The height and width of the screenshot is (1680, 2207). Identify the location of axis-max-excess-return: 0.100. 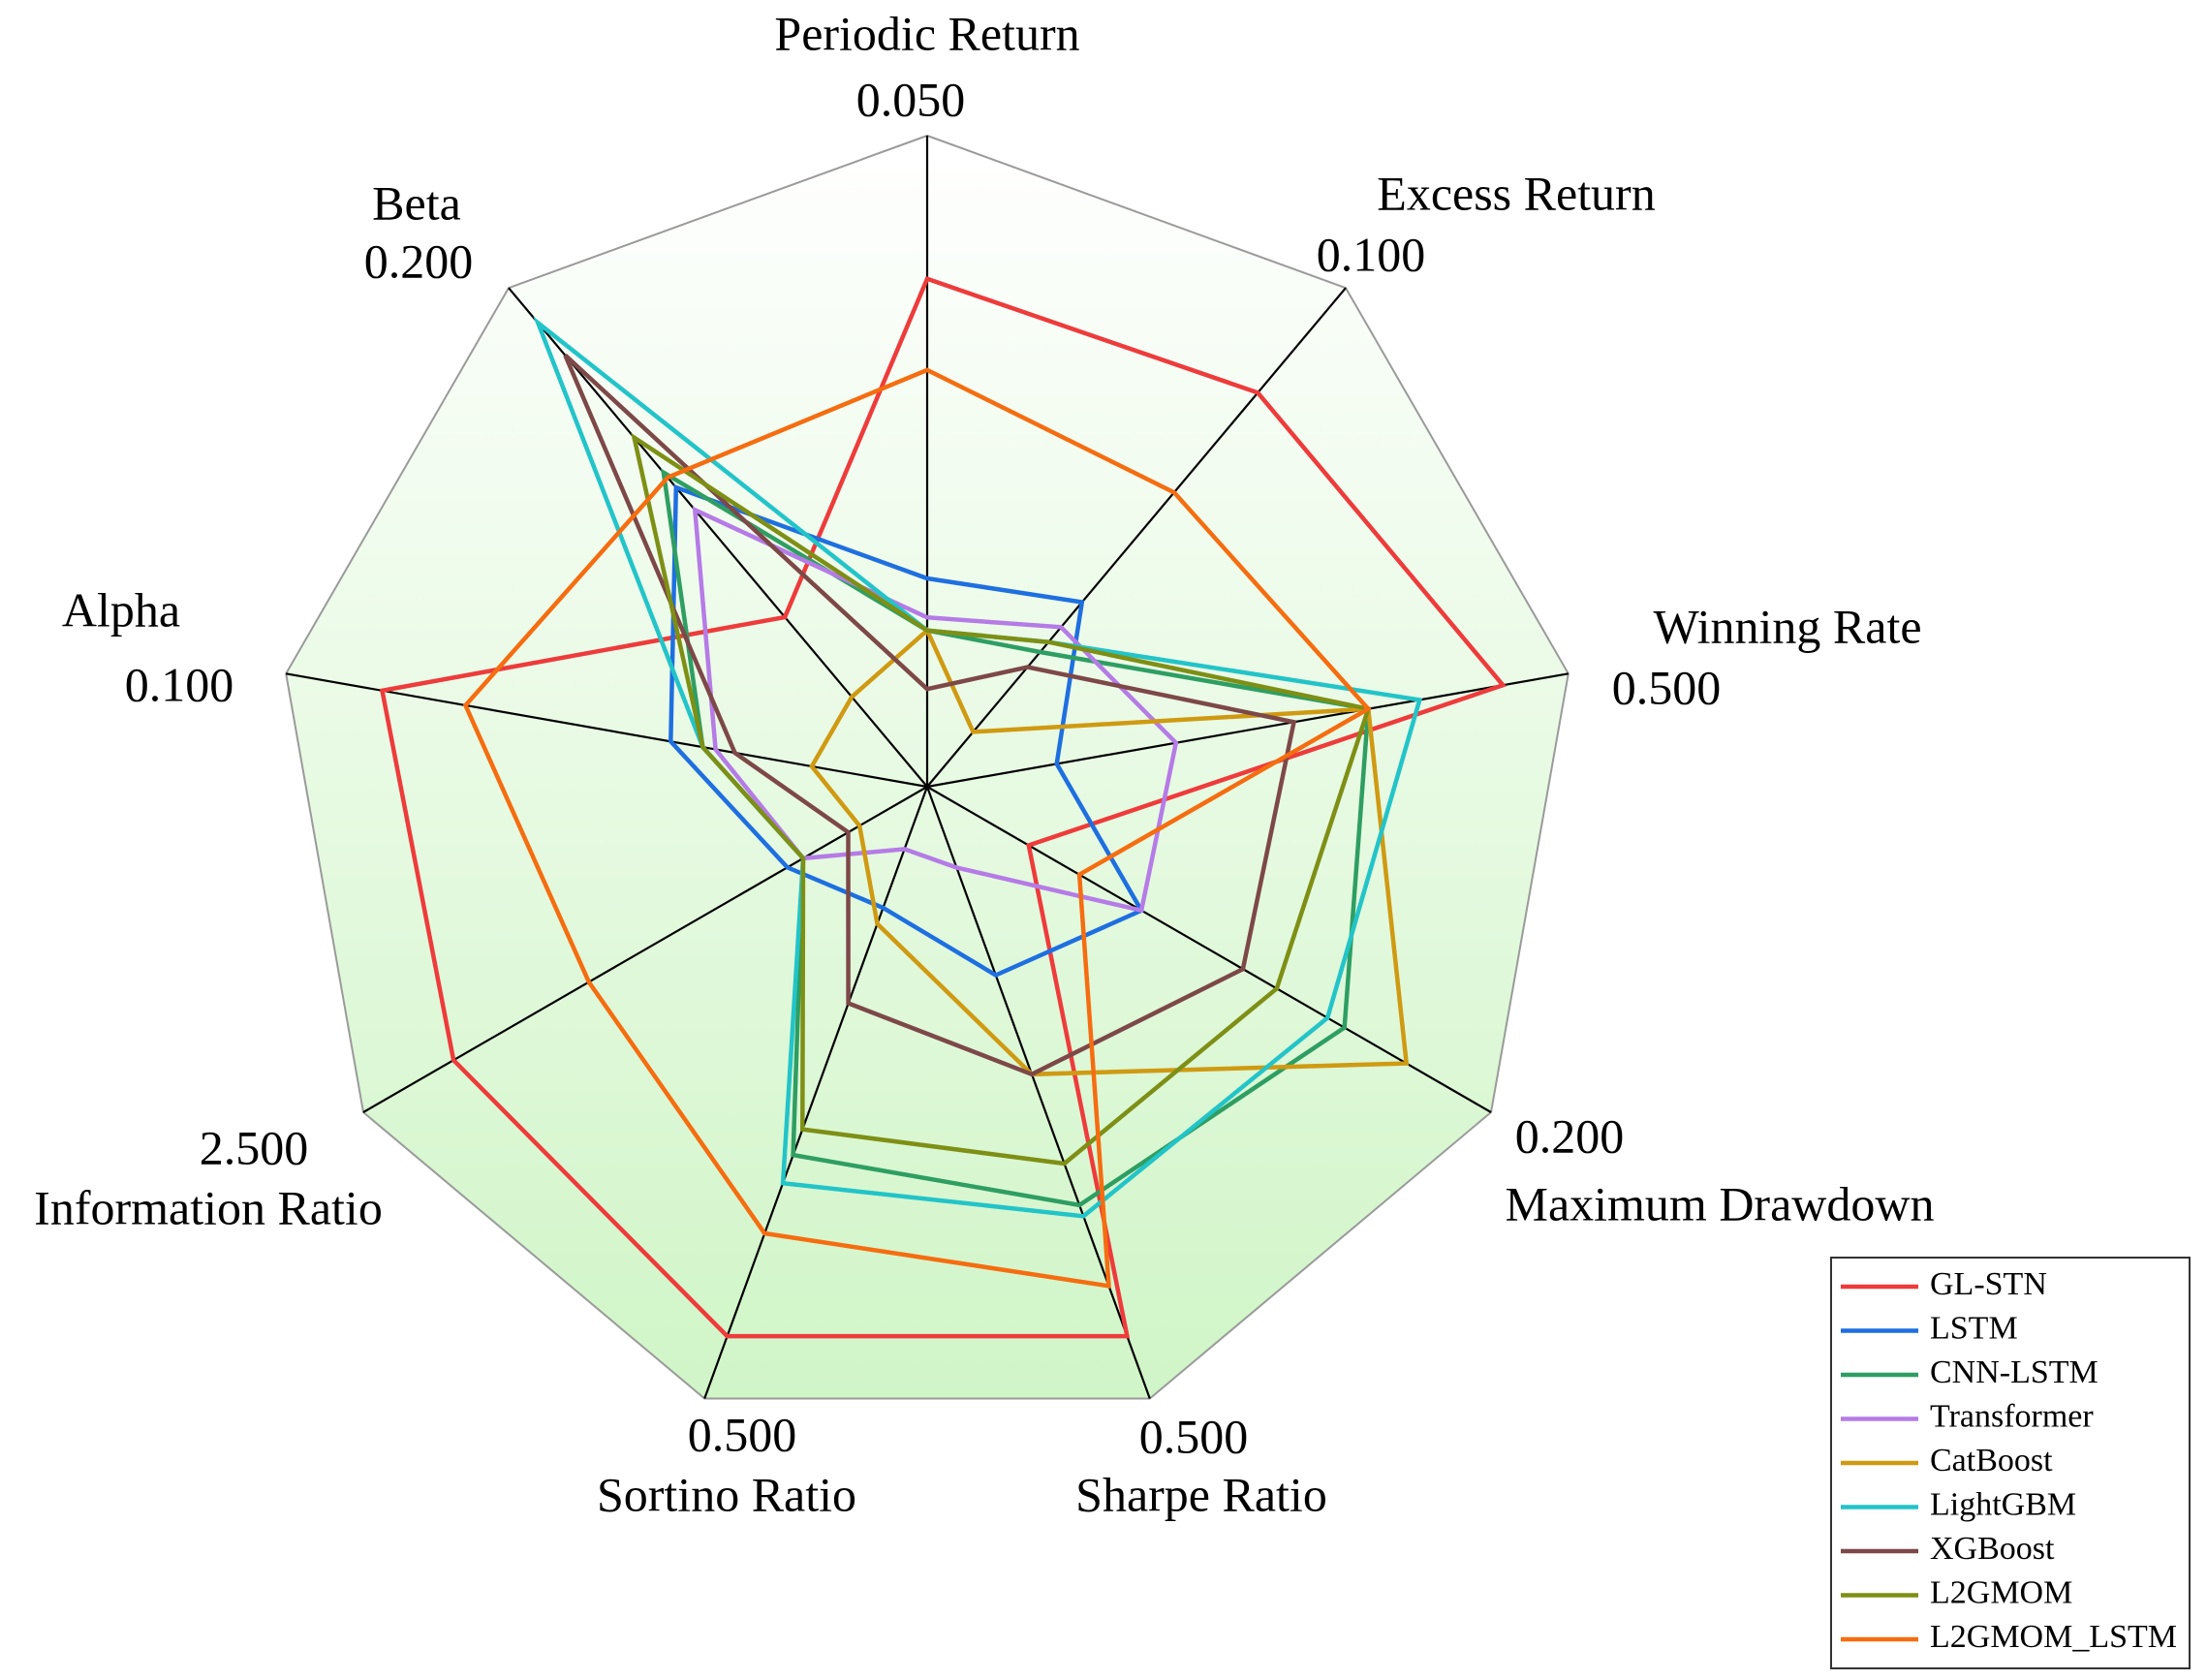
(1372, 254).